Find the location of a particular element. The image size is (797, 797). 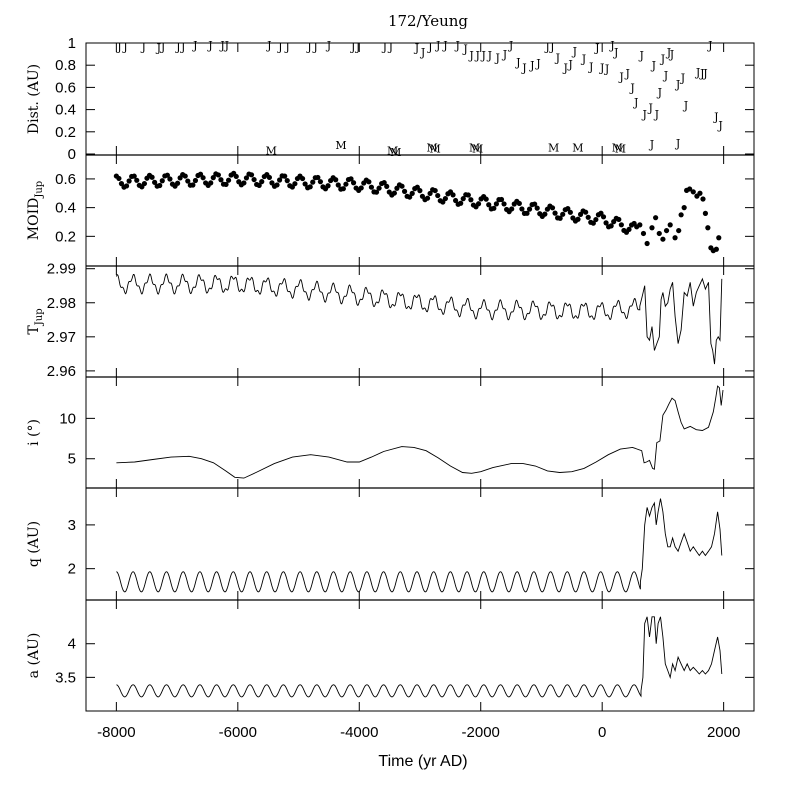

chart-title: 172/Yeung is located at coordinates (428, 21).